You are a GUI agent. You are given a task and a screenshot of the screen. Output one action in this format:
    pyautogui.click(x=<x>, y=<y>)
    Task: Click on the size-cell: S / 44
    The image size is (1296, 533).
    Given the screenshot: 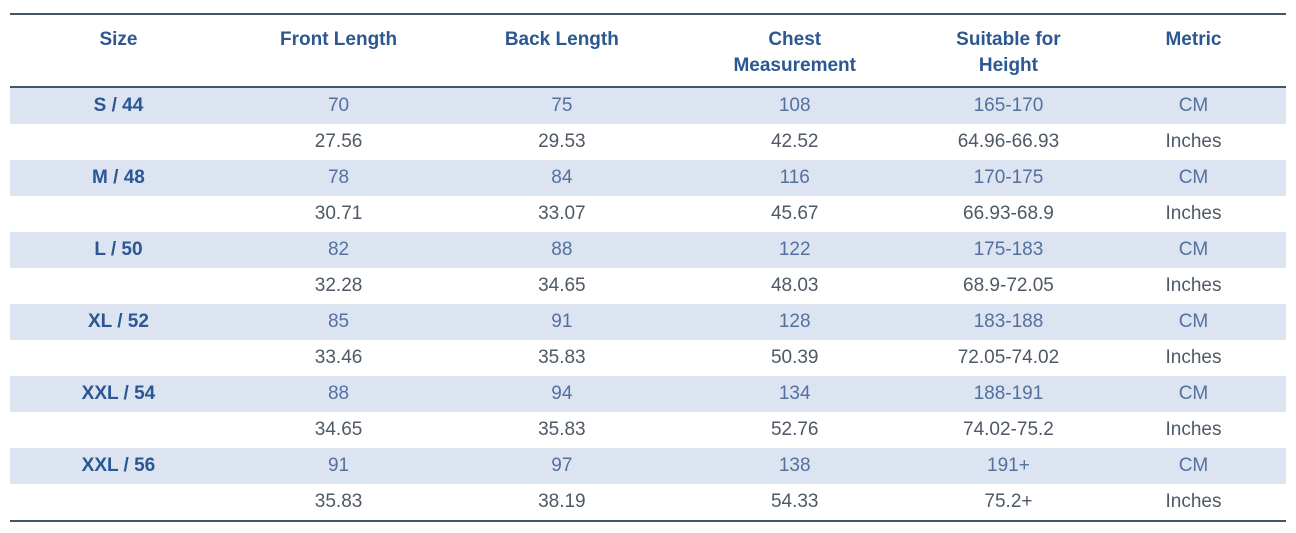 What is the action you would take?
    pyautogui.click(x=118, y=106)
    